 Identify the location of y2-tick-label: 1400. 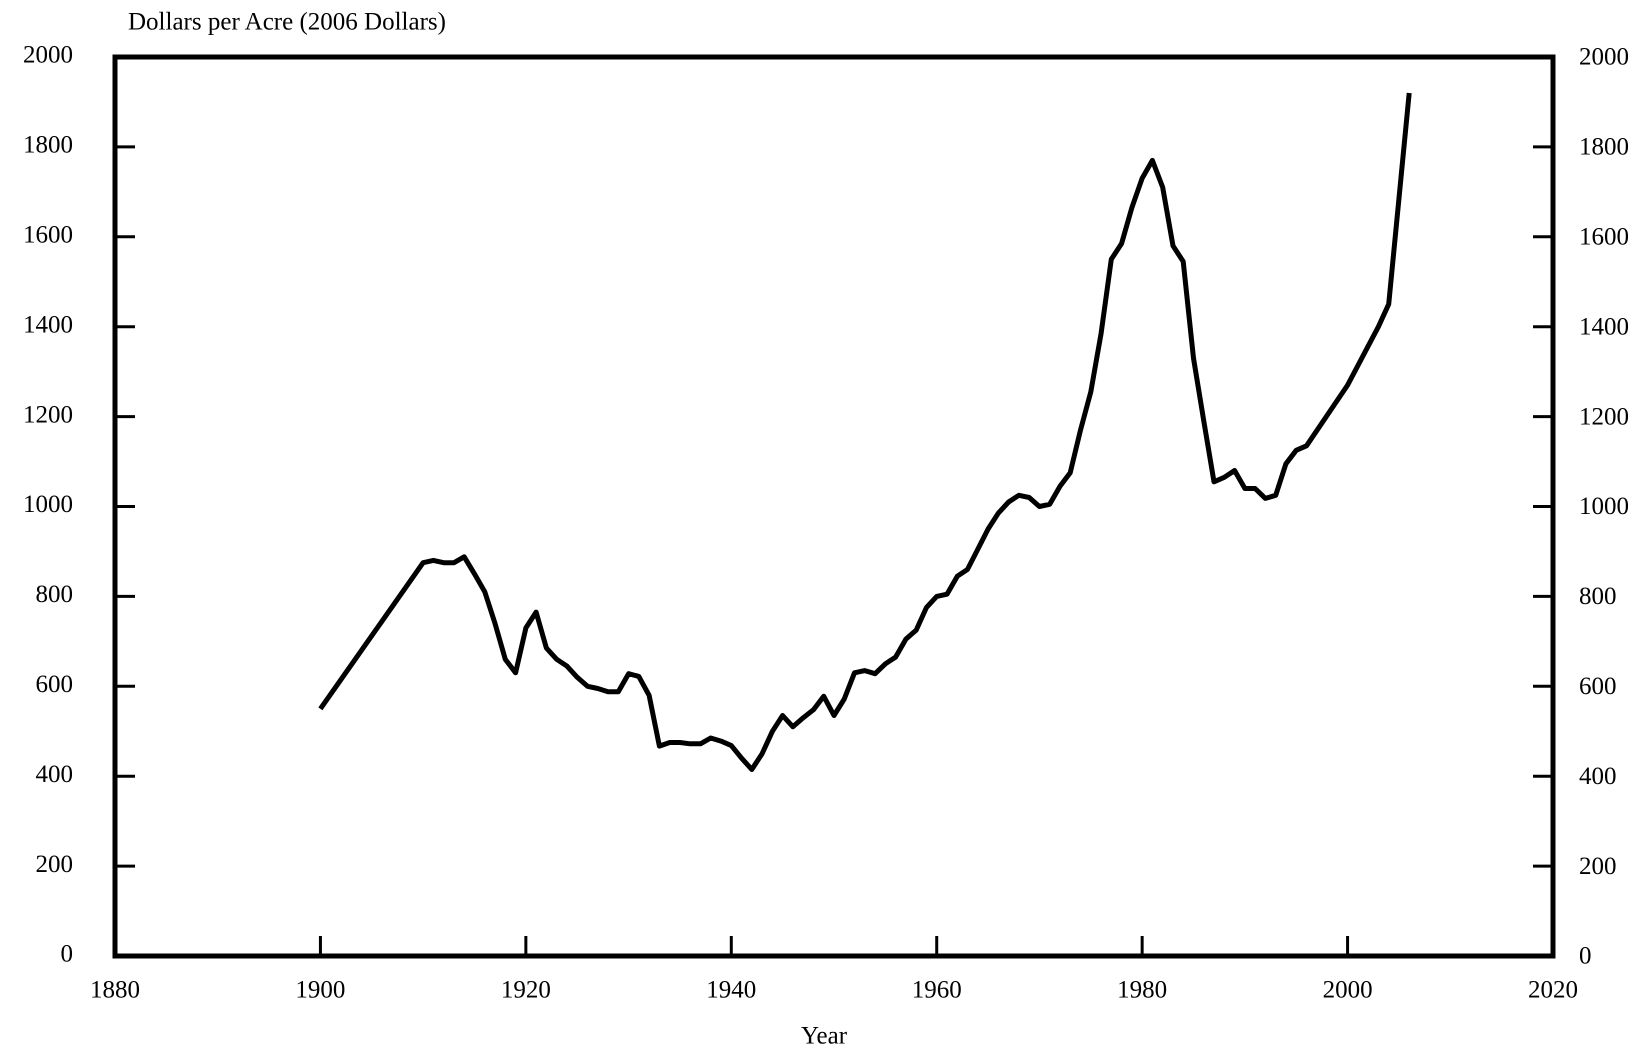
(1604, 326).